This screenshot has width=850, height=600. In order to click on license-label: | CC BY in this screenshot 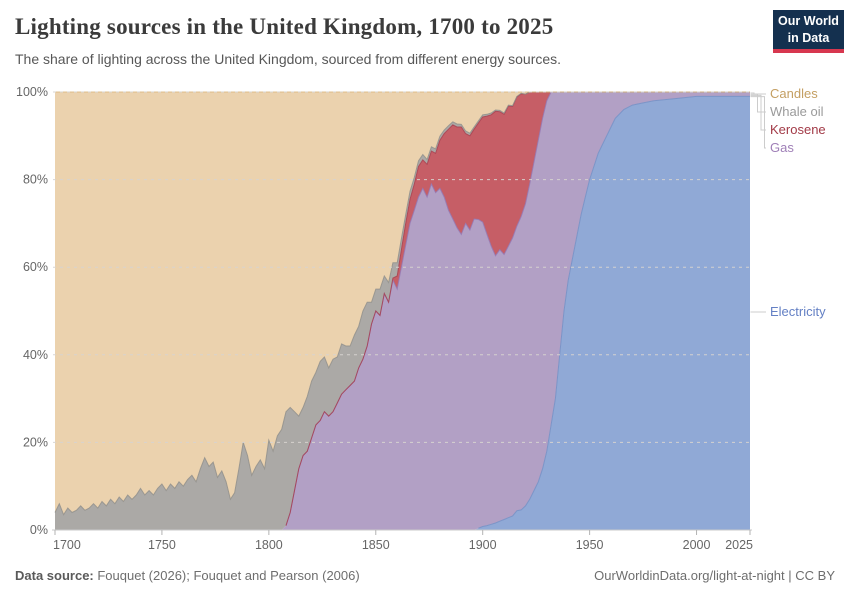, I will do `click(809, 575)`.